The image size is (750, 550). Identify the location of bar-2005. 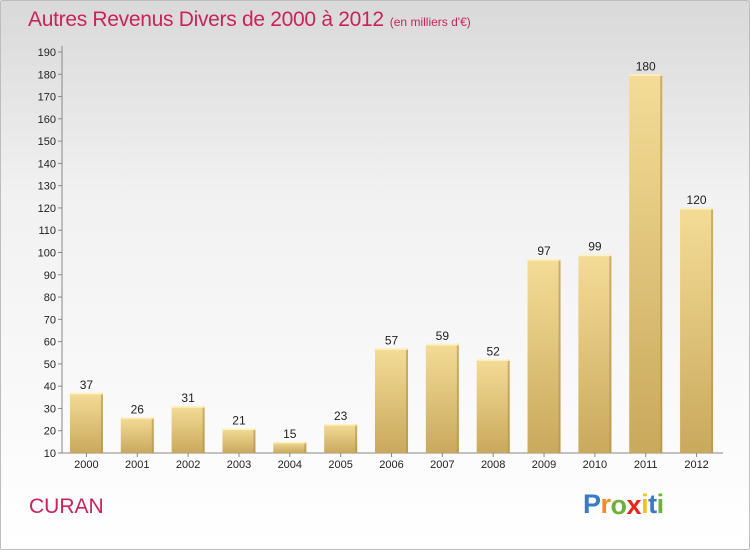
(341, 438).